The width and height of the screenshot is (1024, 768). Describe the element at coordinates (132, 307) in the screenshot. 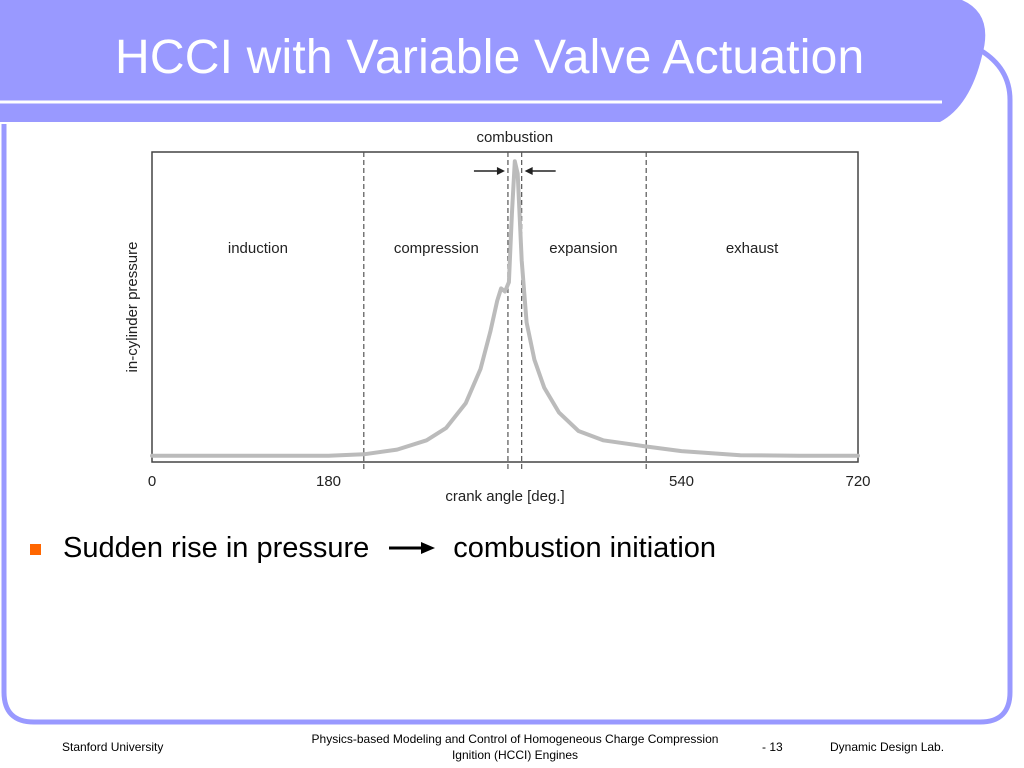

I see `y-axis-label: in-cylinder pressure` at that location.